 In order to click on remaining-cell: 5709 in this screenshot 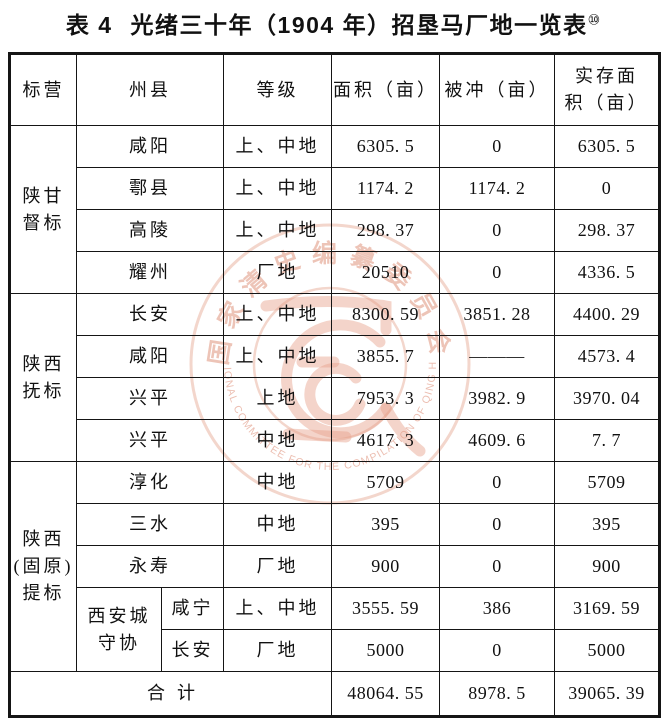, I will do `click(607, 482)`.